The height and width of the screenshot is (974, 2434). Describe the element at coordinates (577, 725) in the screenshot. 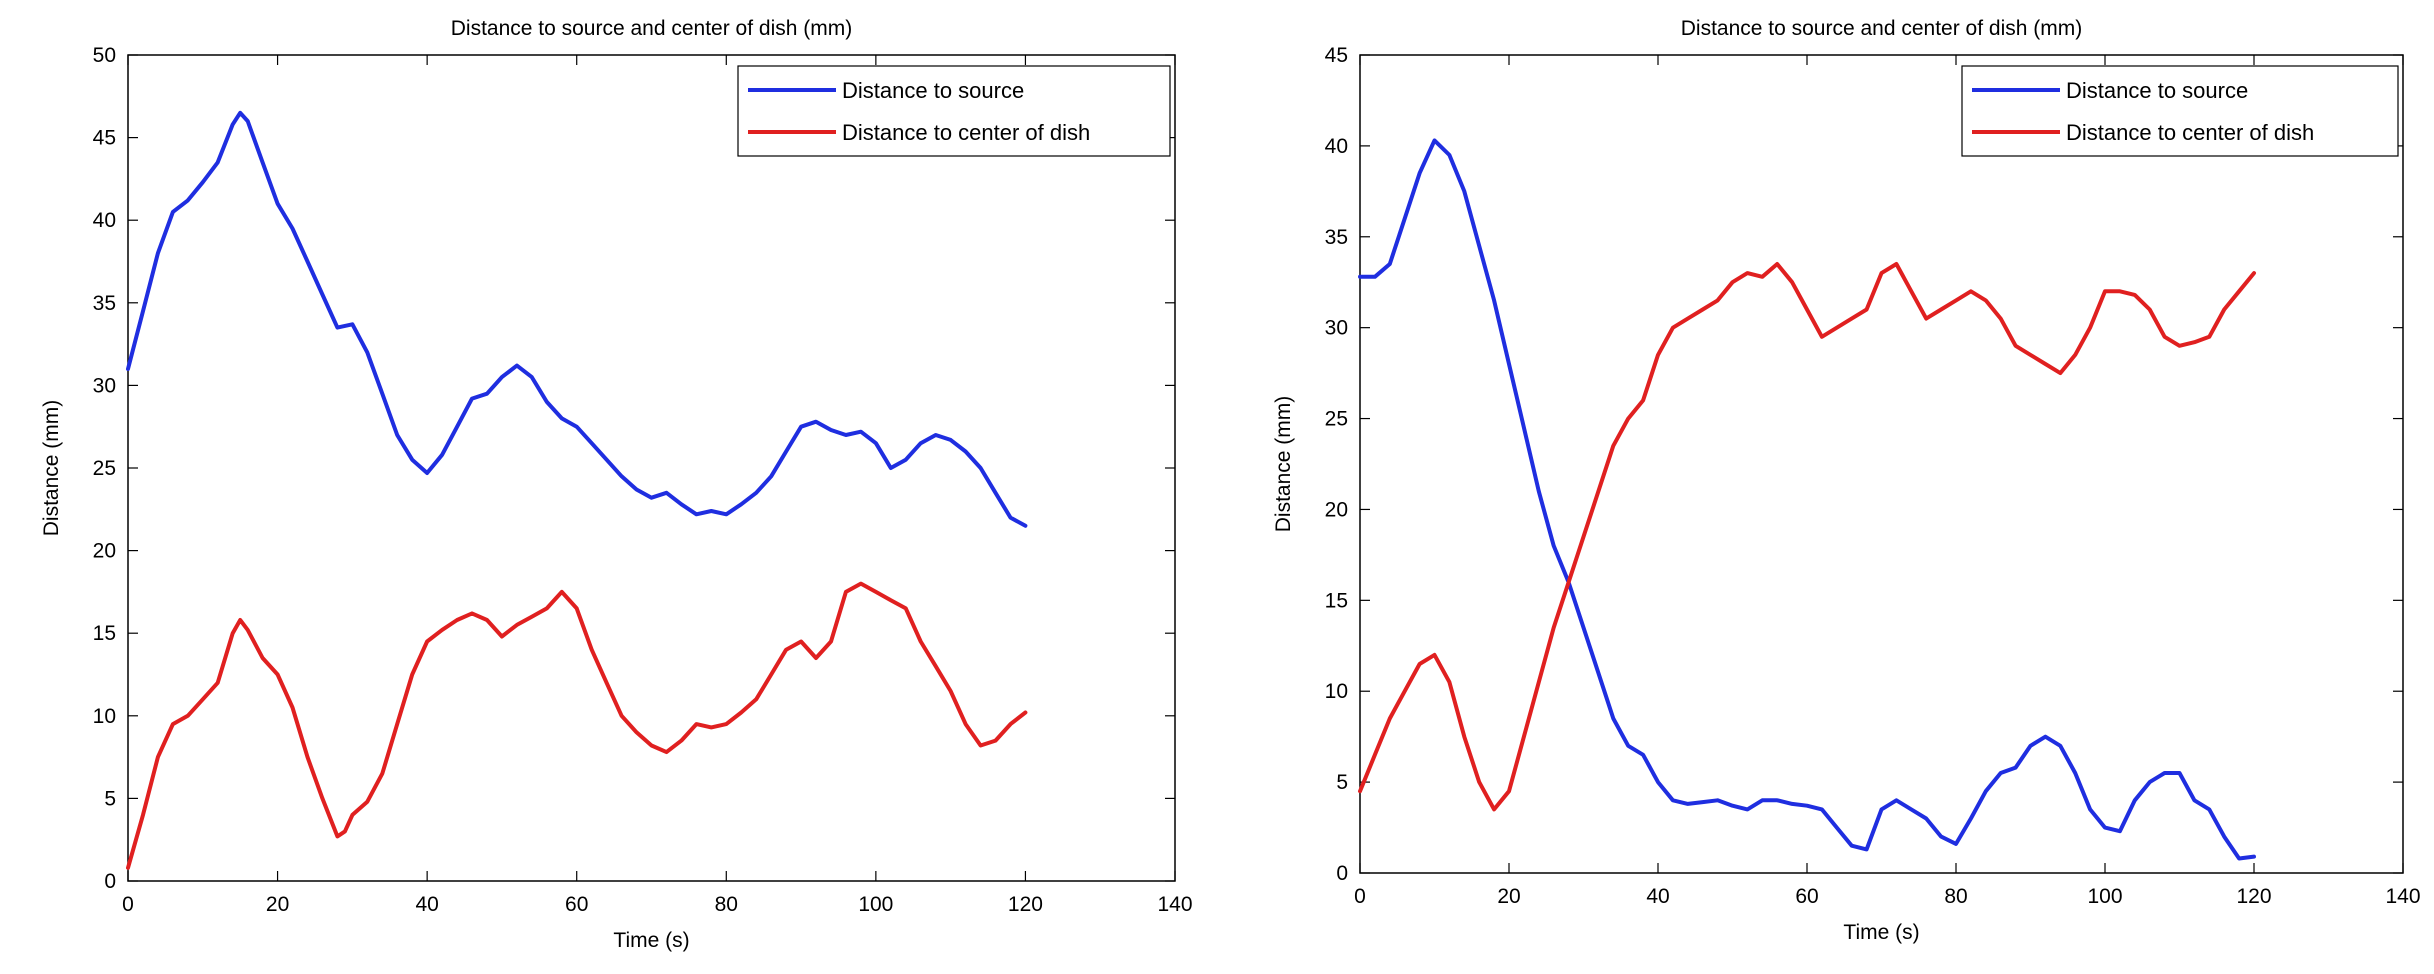

I see `series-line-distance-to-center` at that location.